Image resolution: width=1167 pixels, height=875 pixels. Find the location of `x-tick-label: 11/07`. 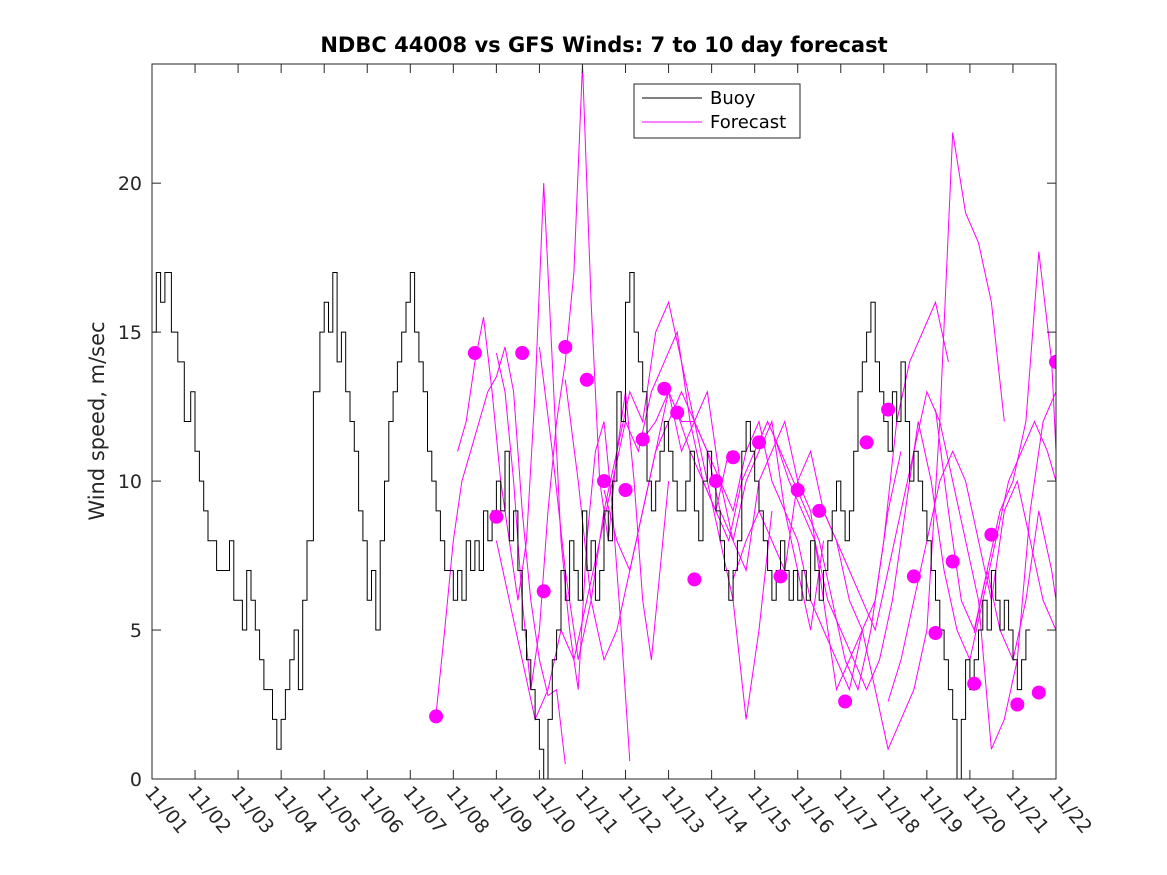

x-tick-label: 11/07 is located at coordinates (424, 810).